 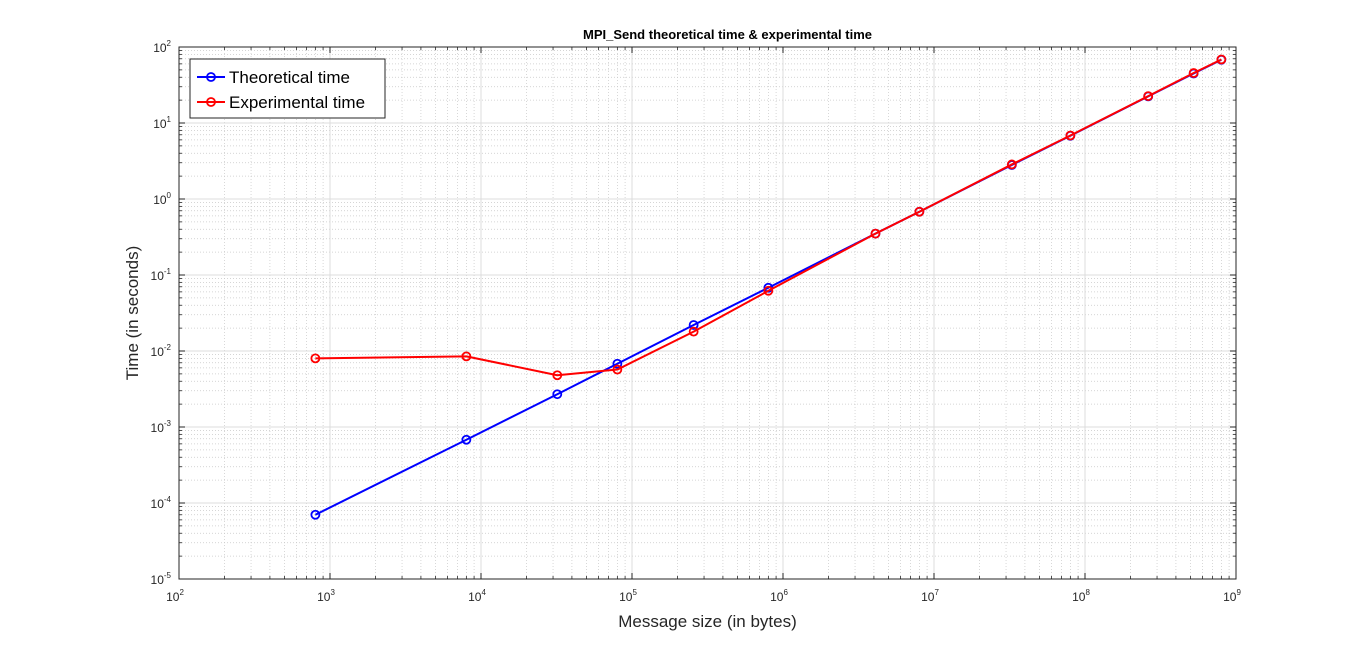 I want to click on y-tick-label: 10², so click(x=162, y=47).